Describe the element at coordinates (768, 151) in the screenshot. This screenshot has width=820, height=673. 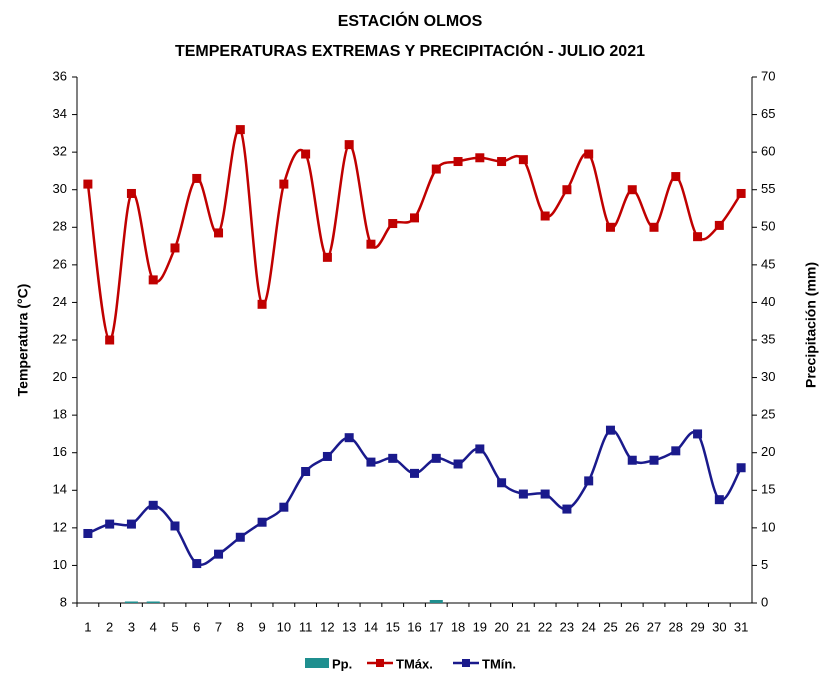
I see `y2-tick-label: 60` at that location.